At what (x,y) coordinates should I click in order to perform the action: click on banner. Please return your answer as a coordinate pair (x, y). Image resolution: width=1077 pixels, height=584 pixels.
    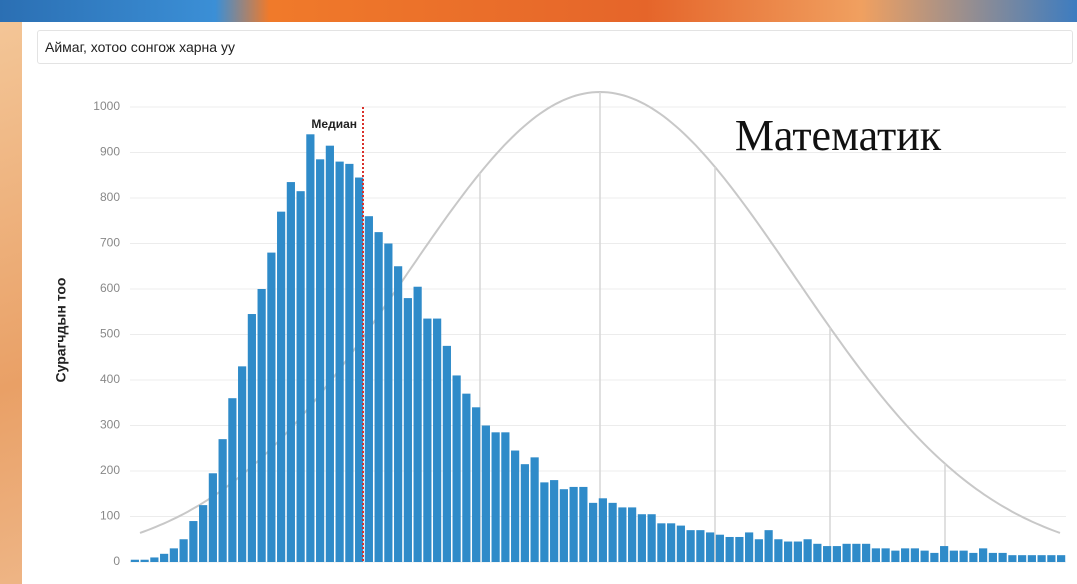
    Looking at the image, I should click on (538, 11).